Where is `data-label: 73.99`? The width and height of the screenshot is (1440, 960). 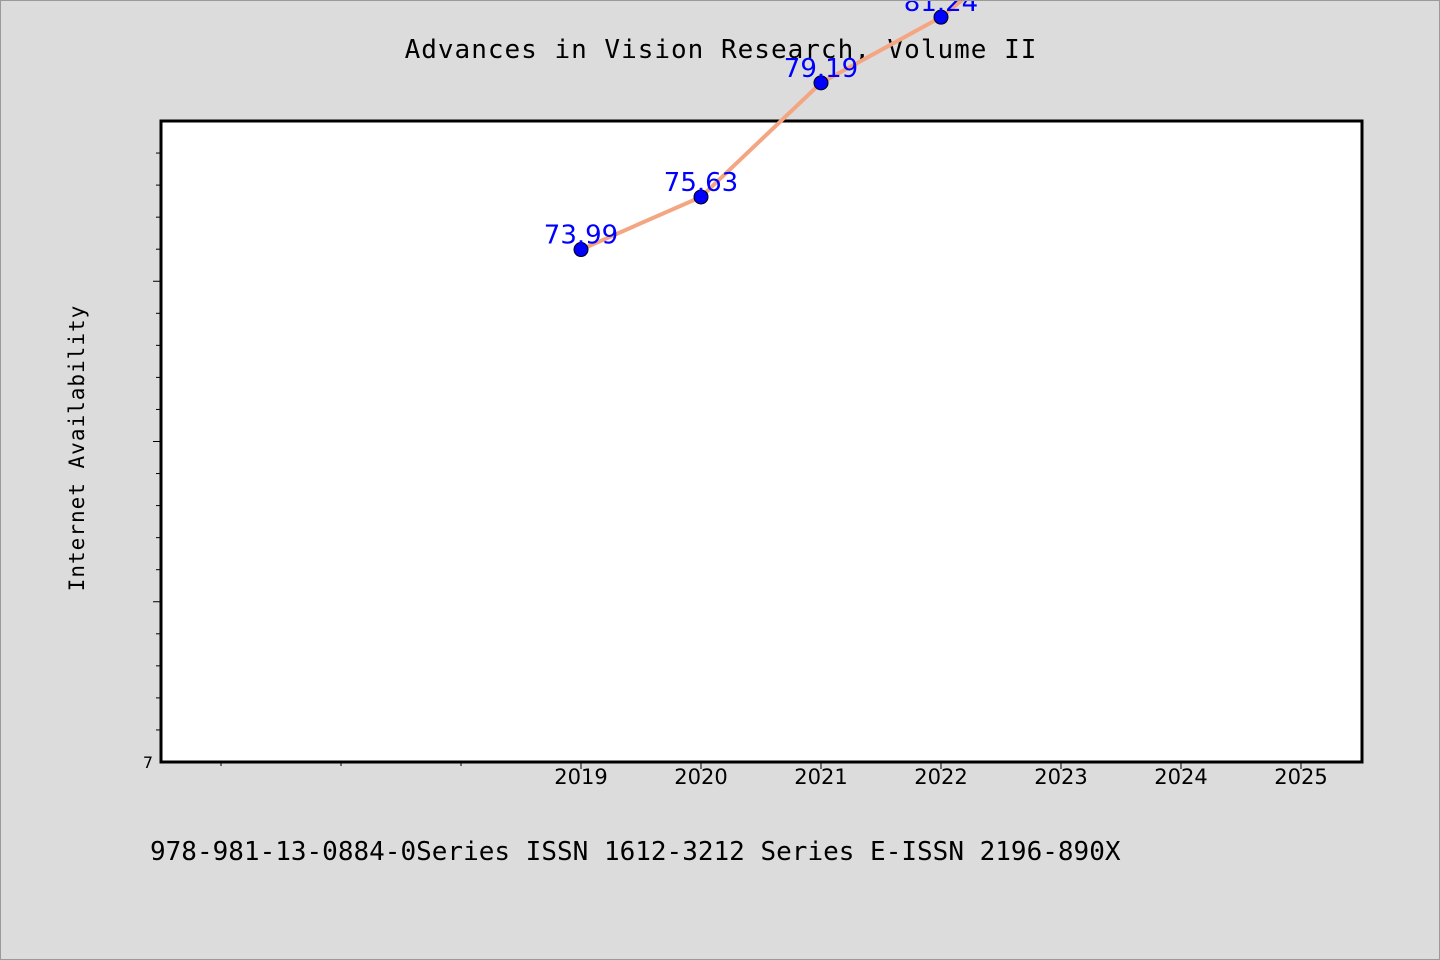
data-label: 73.99 is located at coordinates (581, 236).